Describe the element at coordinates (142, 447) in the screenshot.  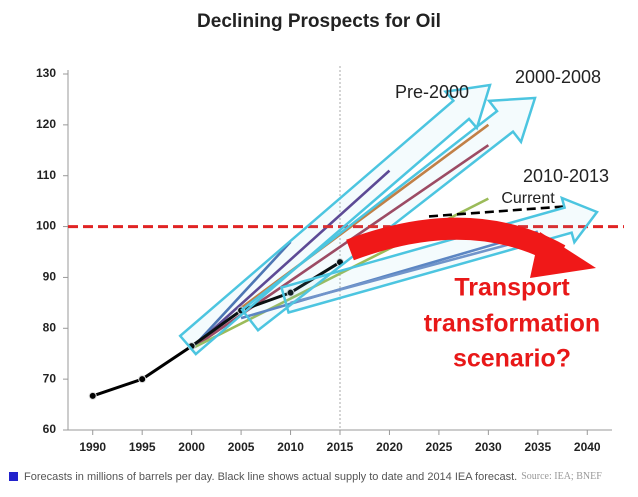
I see `x-tick-label: 1995` at that location.